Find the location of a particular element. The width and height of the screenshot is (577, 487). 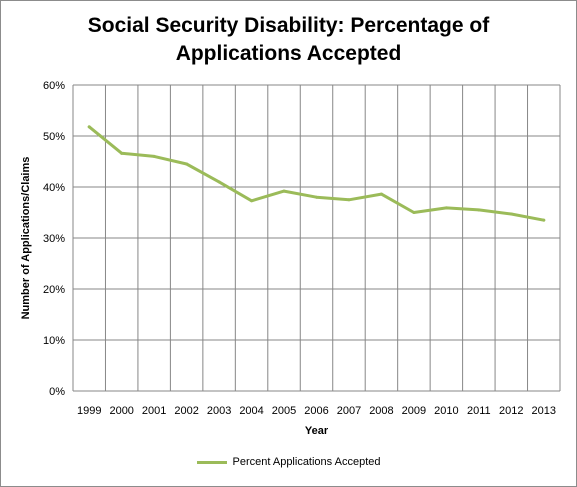

y-tick-label: 10% is located at coordinates (54, 341).